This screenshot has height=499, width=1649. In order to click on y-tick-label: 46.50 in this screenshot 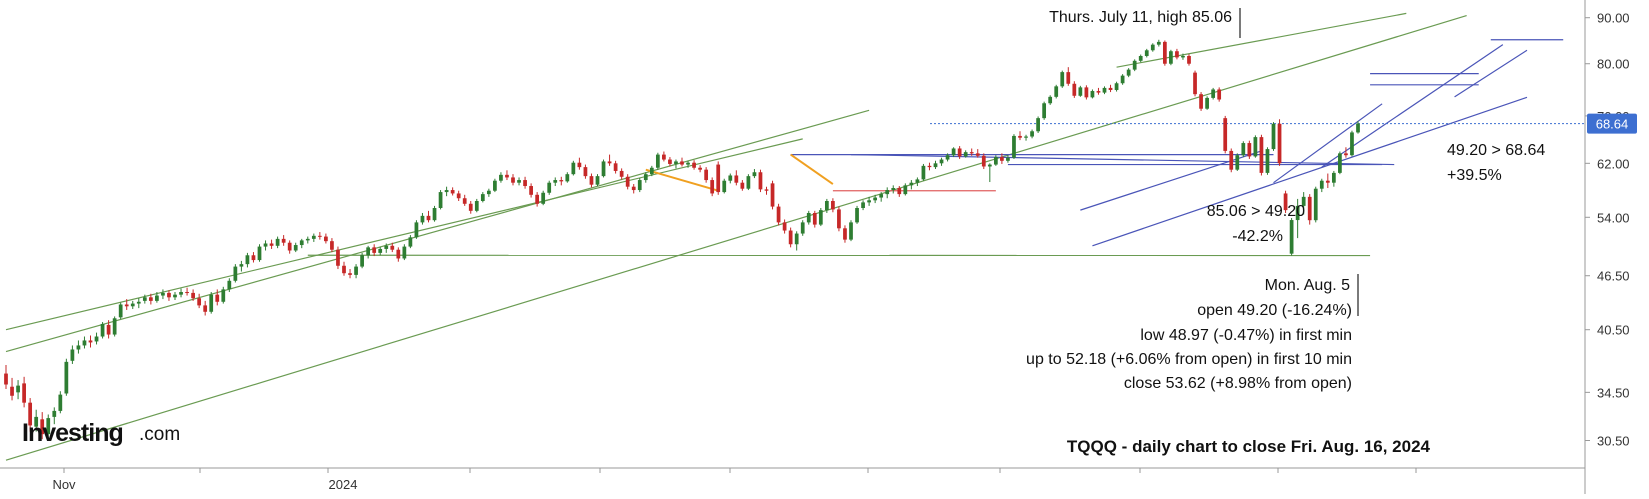, I will do `click(1613, 276)`.